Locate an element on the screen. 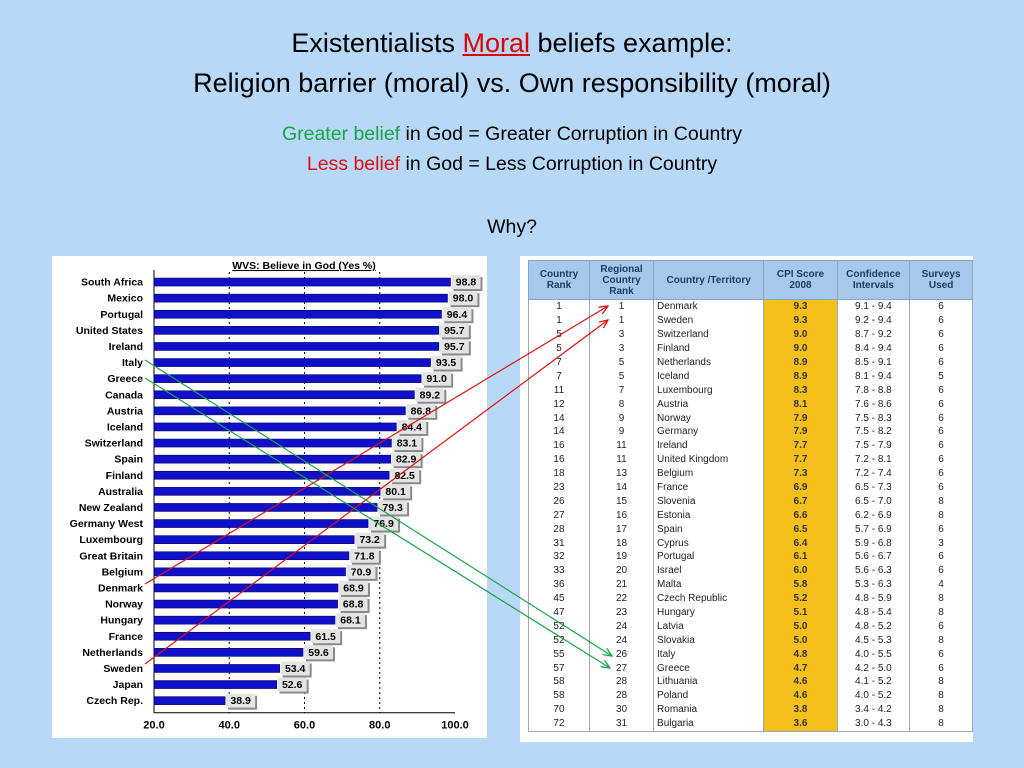  data-label: 82.5 is located at coordinates (404, 476).